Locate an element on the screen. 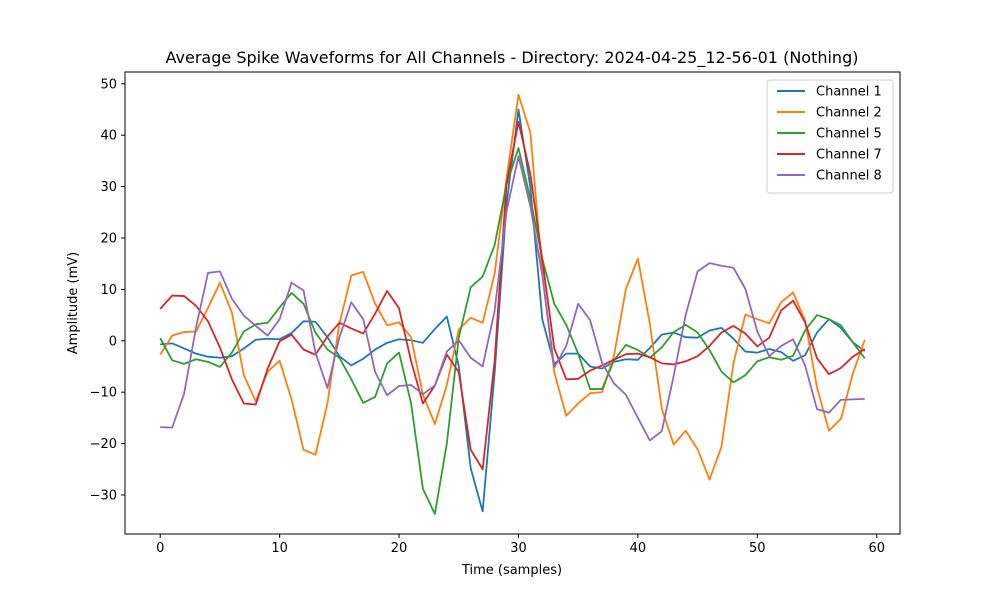 The width and height of the screenshot is (1000, 600). legend-entry: Channel 5 is located at coordinates (849, 134).